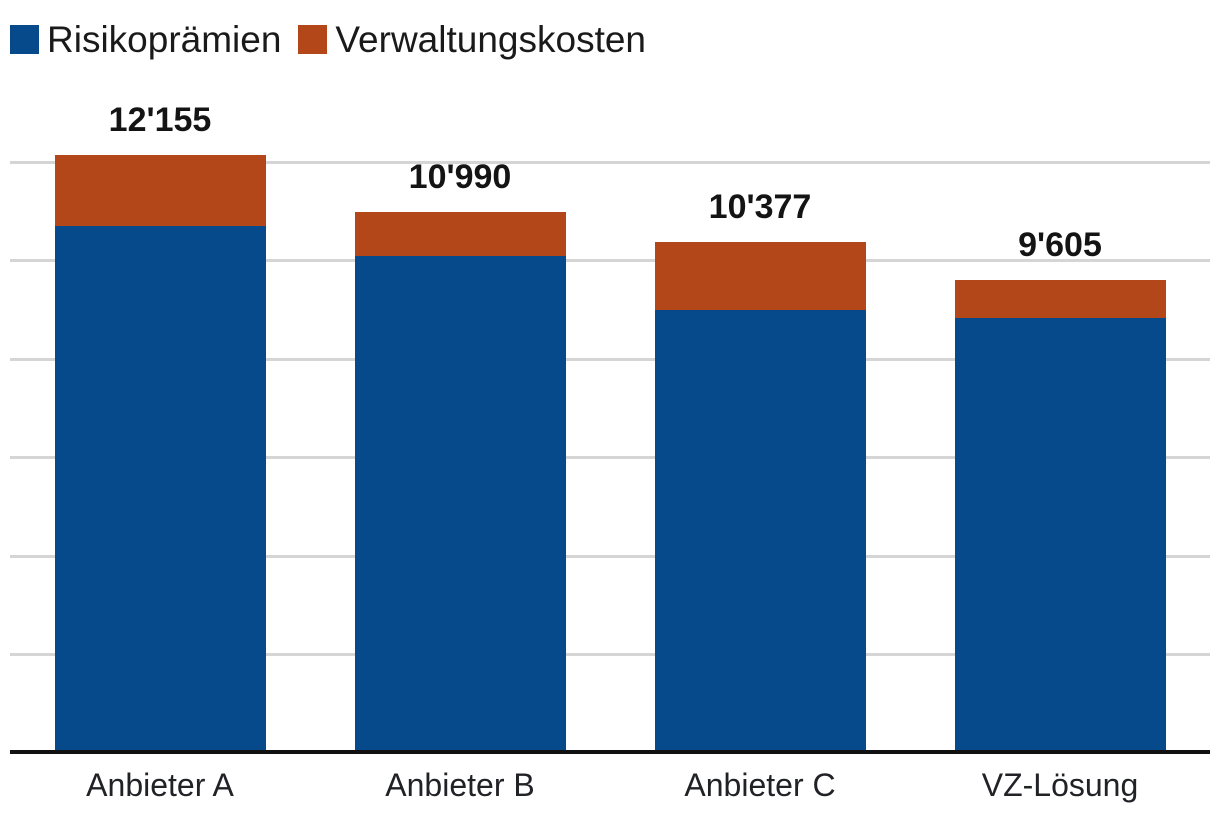 This screenshot has height=822, width=1220. I want to click on bar-segment-risikopr-mien-vz-l-sung, so click(1060, 535).